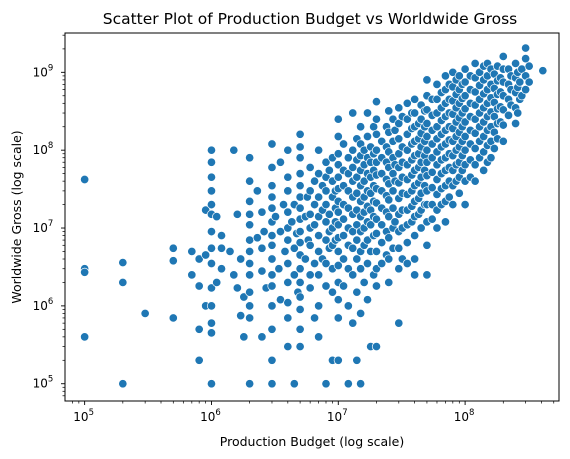 Image resolution: width=570 pixels, height=459 pixels. I want to click on y-axis-label: Worldwide Gross (log scale), so click(16, 216).